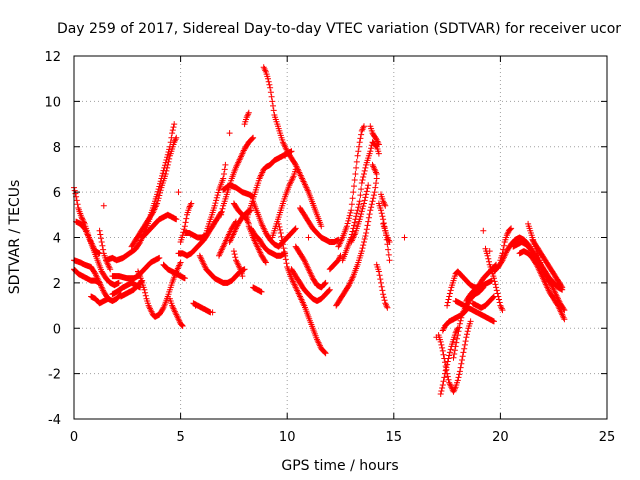 Image resolution: width=640 pixels, height=480 pixels. Describe the element at coordinates (54, 420) in the screenshot. I see `y-tick-label: -4` at that location.